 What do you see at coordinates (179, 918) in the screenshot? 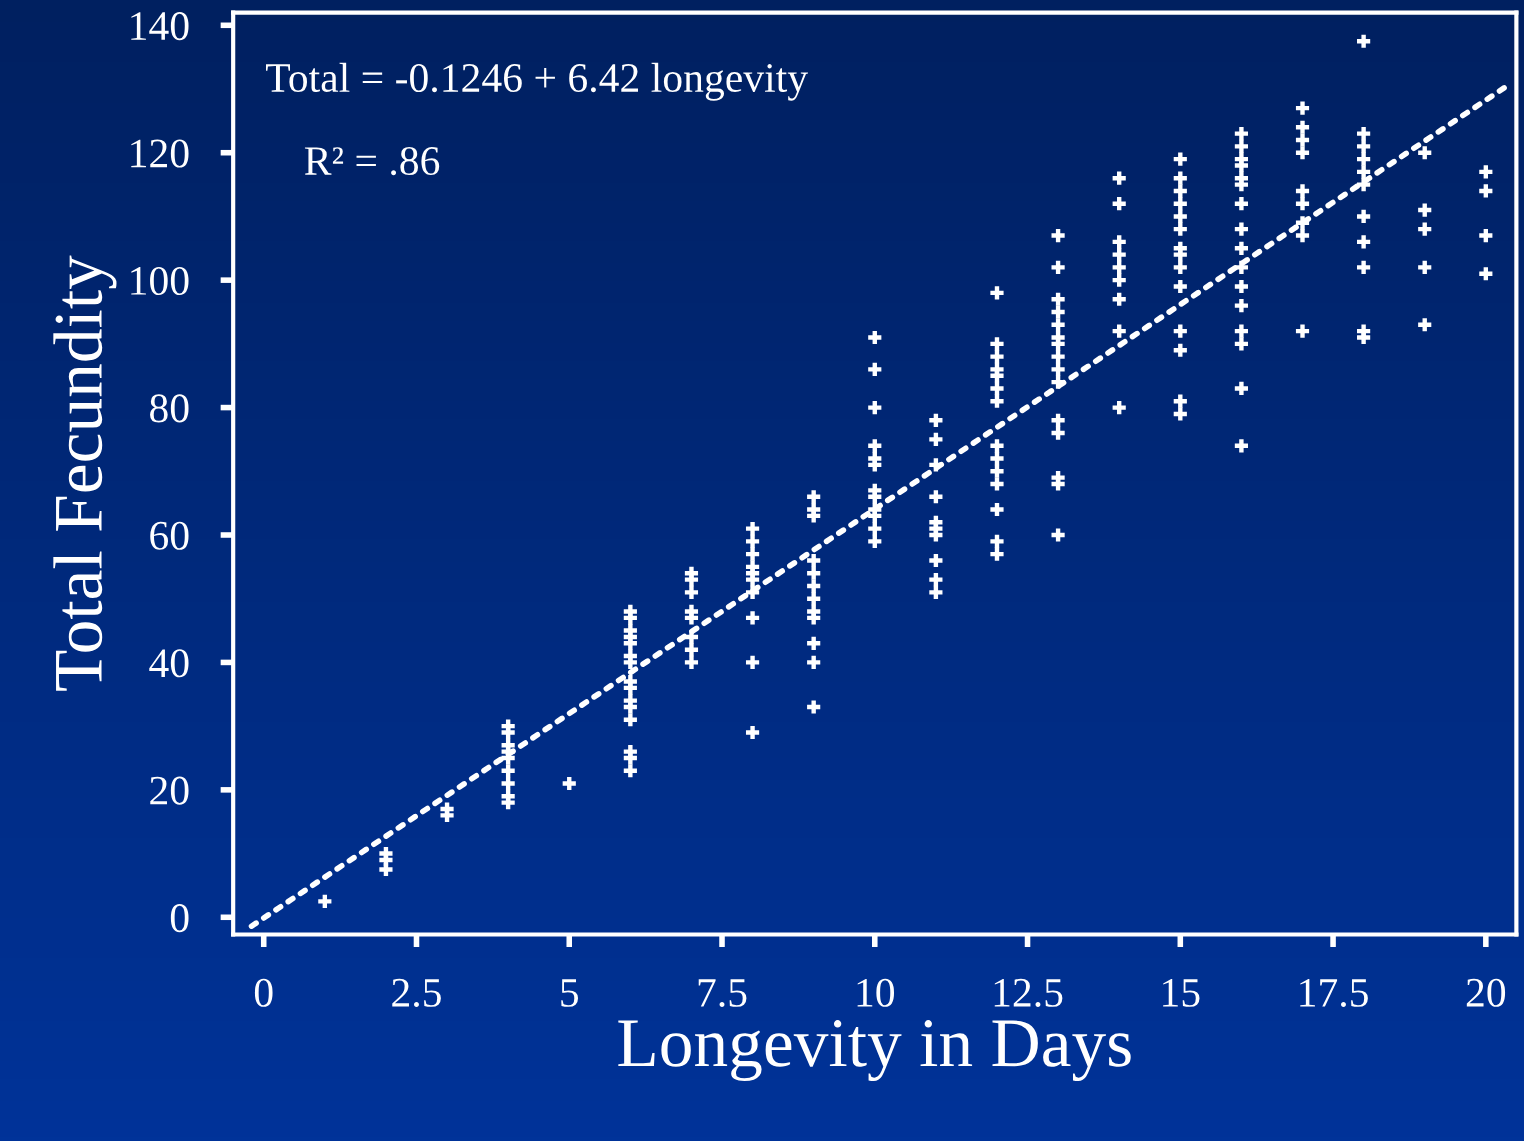
I see `y-tick-label: 0` at bounding box center [179, 918].